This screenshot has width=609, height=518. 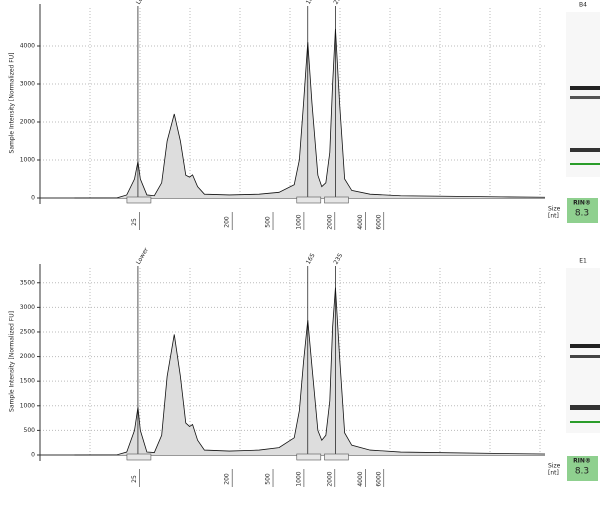 What do you see at coordinates (27, 46) in the screenshot?
I see `y-tick-label: 4000` at bounding box center [27, 46].